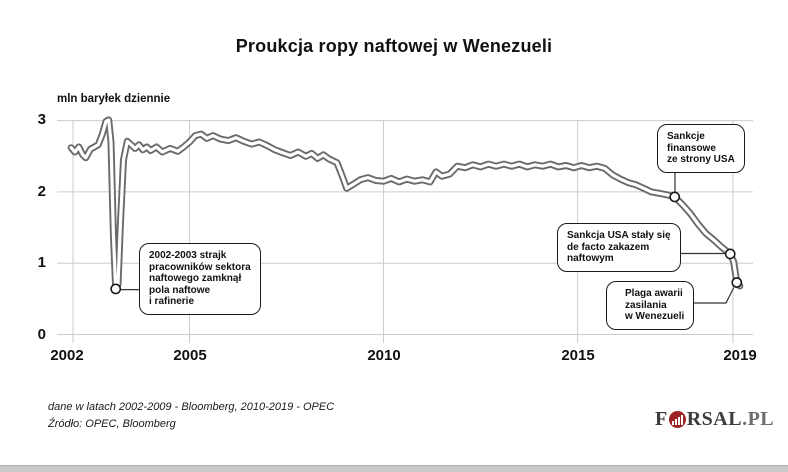 The image size is (788, 472). What do you see at coordinates (394, 46) in the screenshot?
I see `chart-title: Proukcja ropy naftowej w Wenezueli` at bounding box center [394, 46].